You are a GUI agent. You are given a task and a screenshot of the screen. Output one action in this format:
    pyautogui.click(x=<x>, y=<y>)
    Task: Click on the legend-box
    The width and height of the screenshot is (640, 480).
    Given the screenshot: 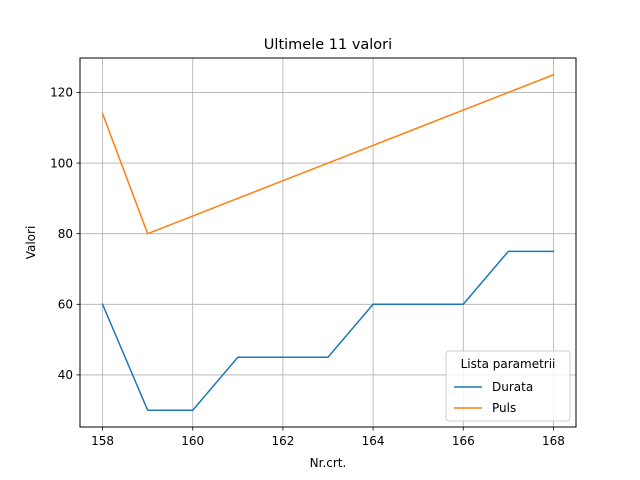 What is the action you would take?
    pyautogui.click(x=508, y=386)
    